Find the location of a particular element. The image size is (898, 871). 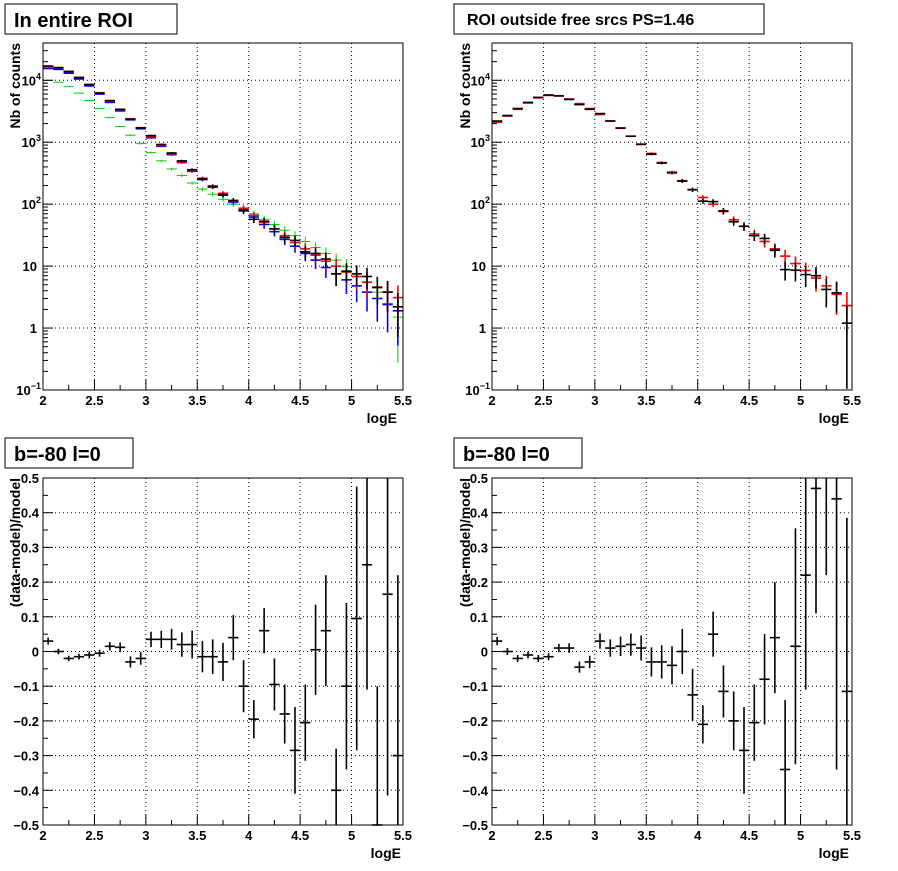

y-axis-label: (data-model)/model is located at coordinates (15, 542).